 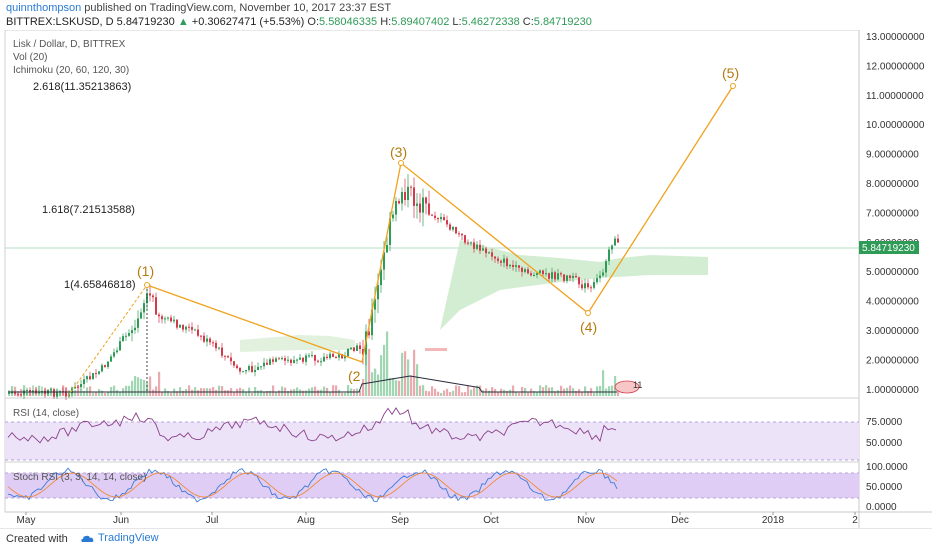 I want to click on symbol: BITTREX:LSKUSD, D, so click(x=60, y=22).